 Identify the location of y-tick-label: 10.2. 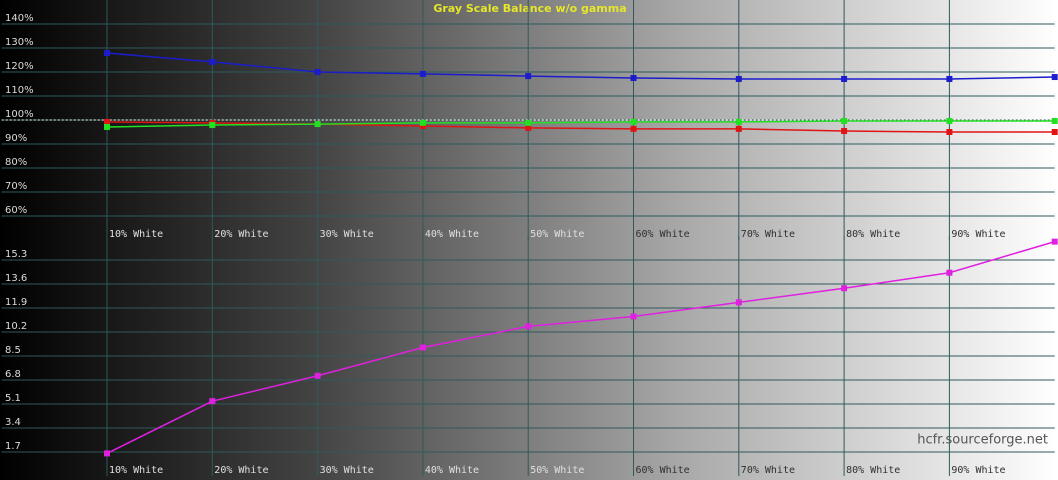
(16, 326).